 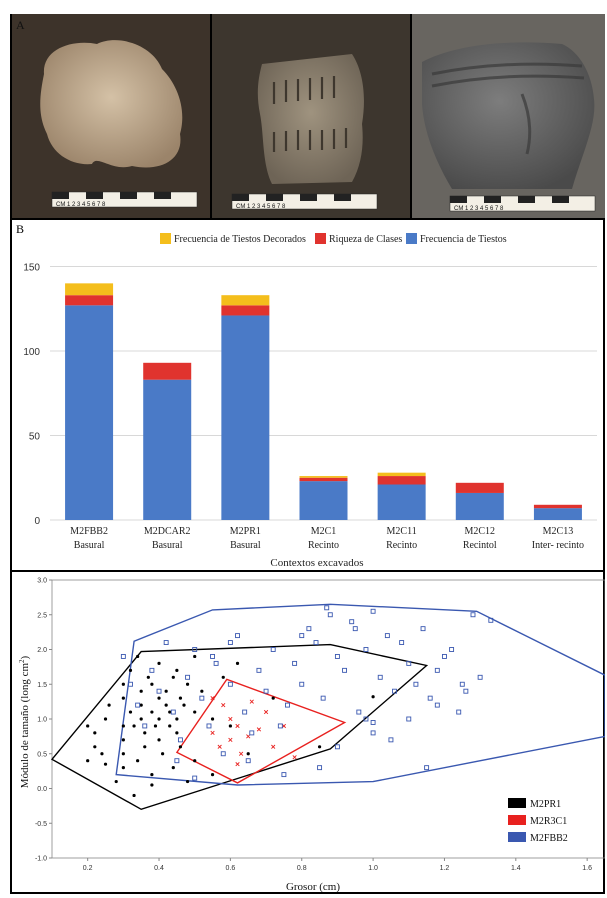 I want to click on bar-m2c11, so click(x=401, y=502).